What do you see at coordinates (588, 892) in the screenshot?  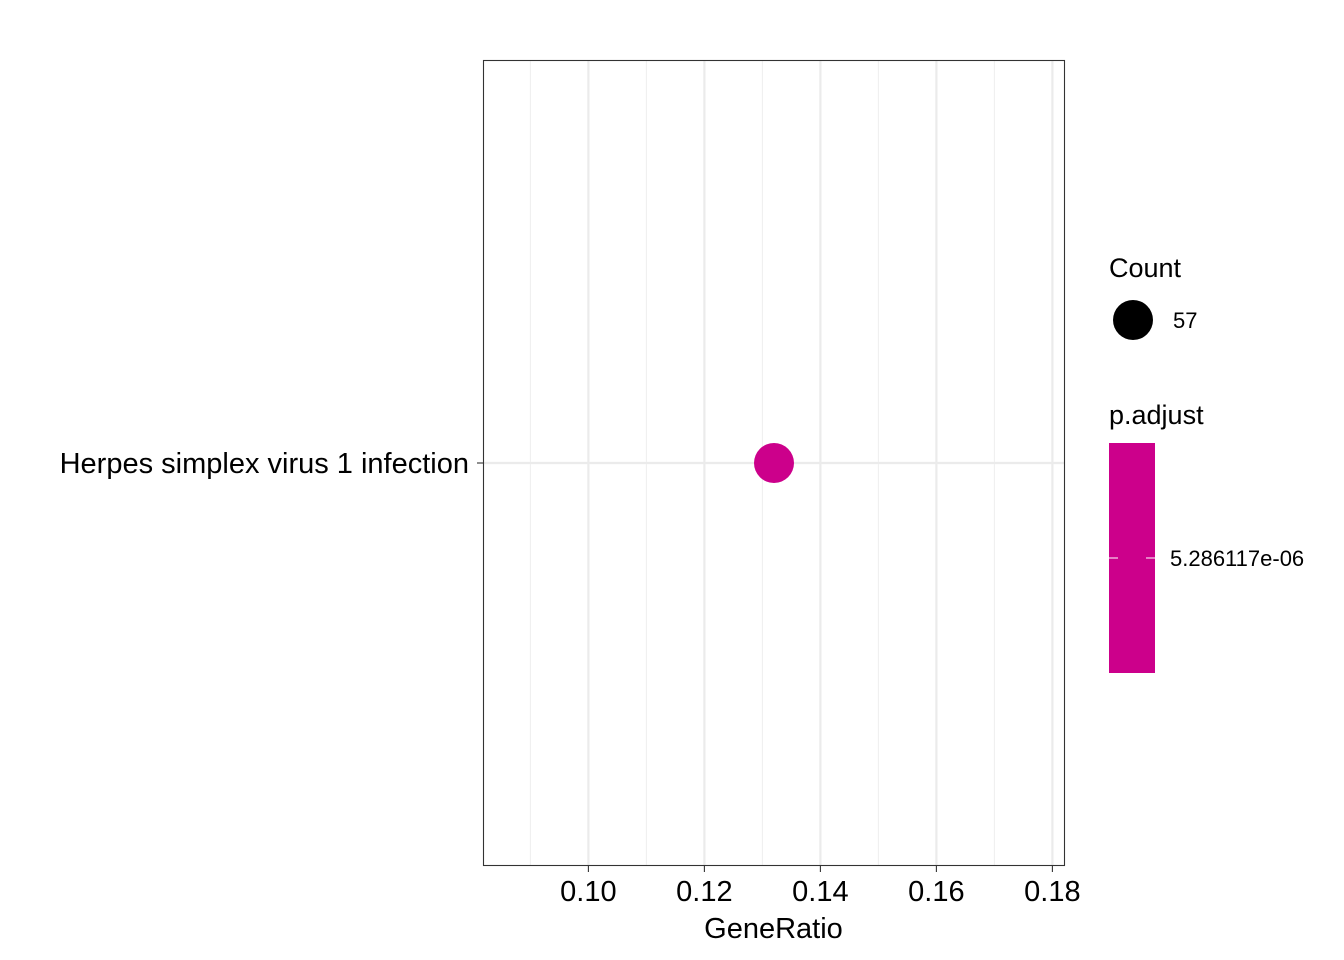 I see `x-tick-label: 0.10` at bounding box center [588, 892].